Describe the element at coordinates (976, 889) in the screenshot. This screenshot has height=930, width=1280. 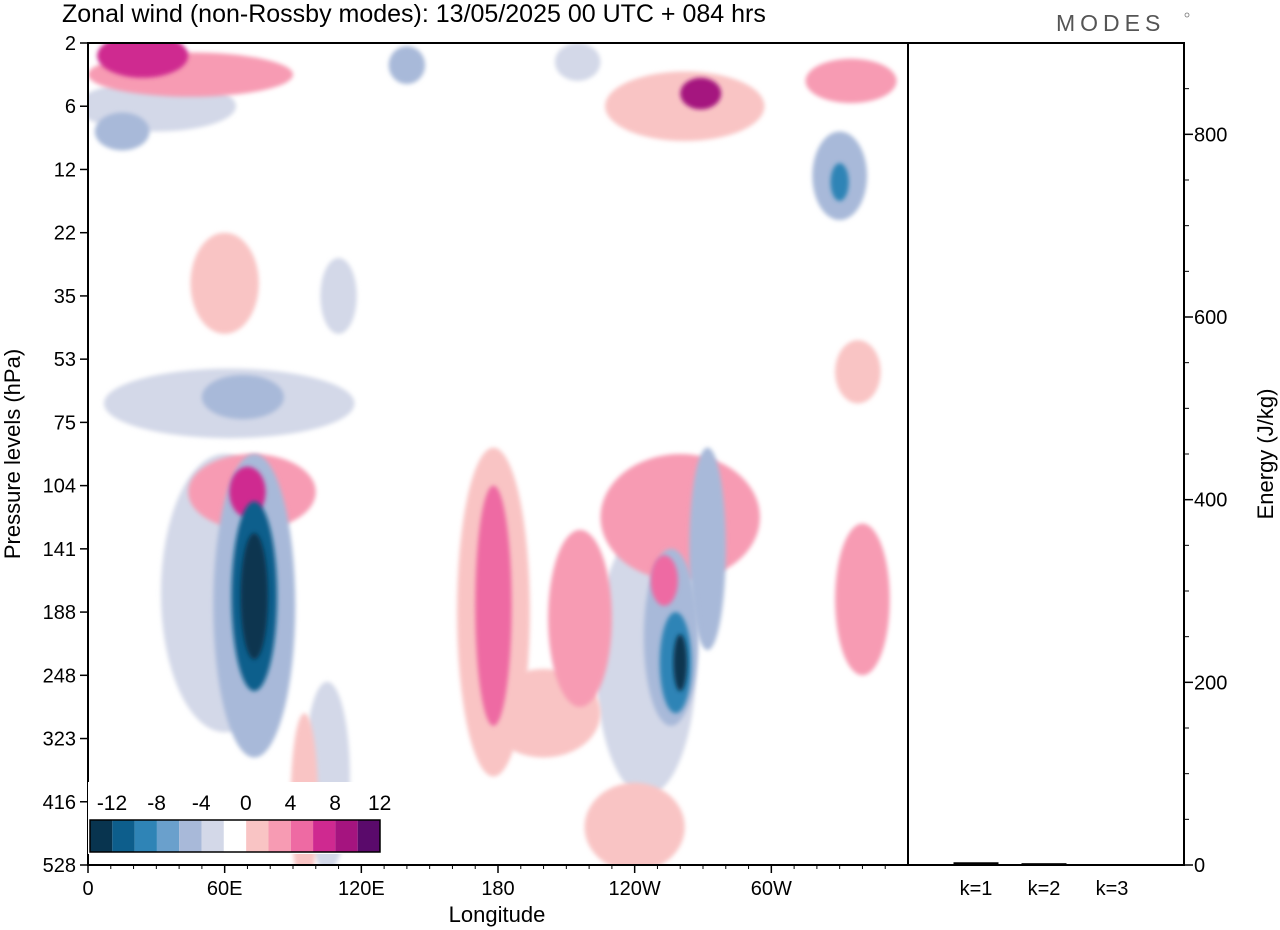
I see `energy-category-label: k=1` at that location.